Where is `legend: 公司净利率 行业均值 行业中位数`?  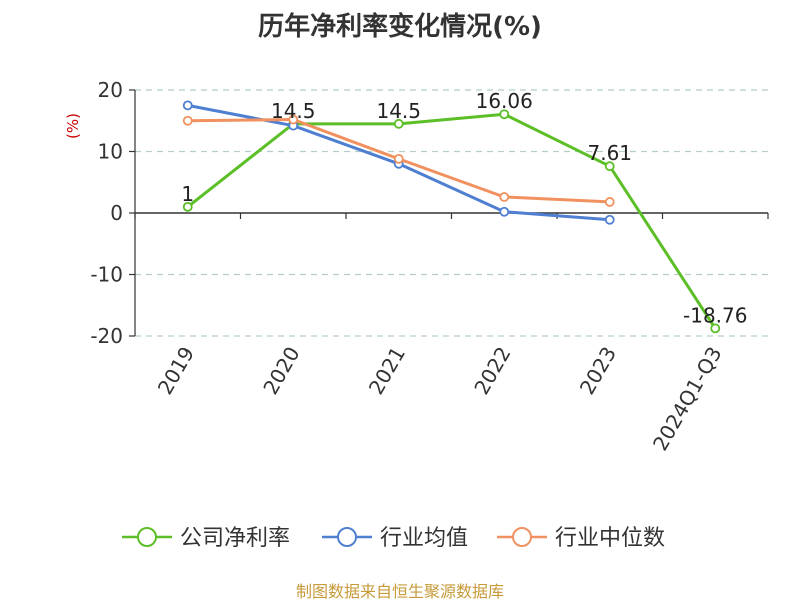 legend: 公司净利率 行业均值 行业中位数 is located at coordinates (393, 538).